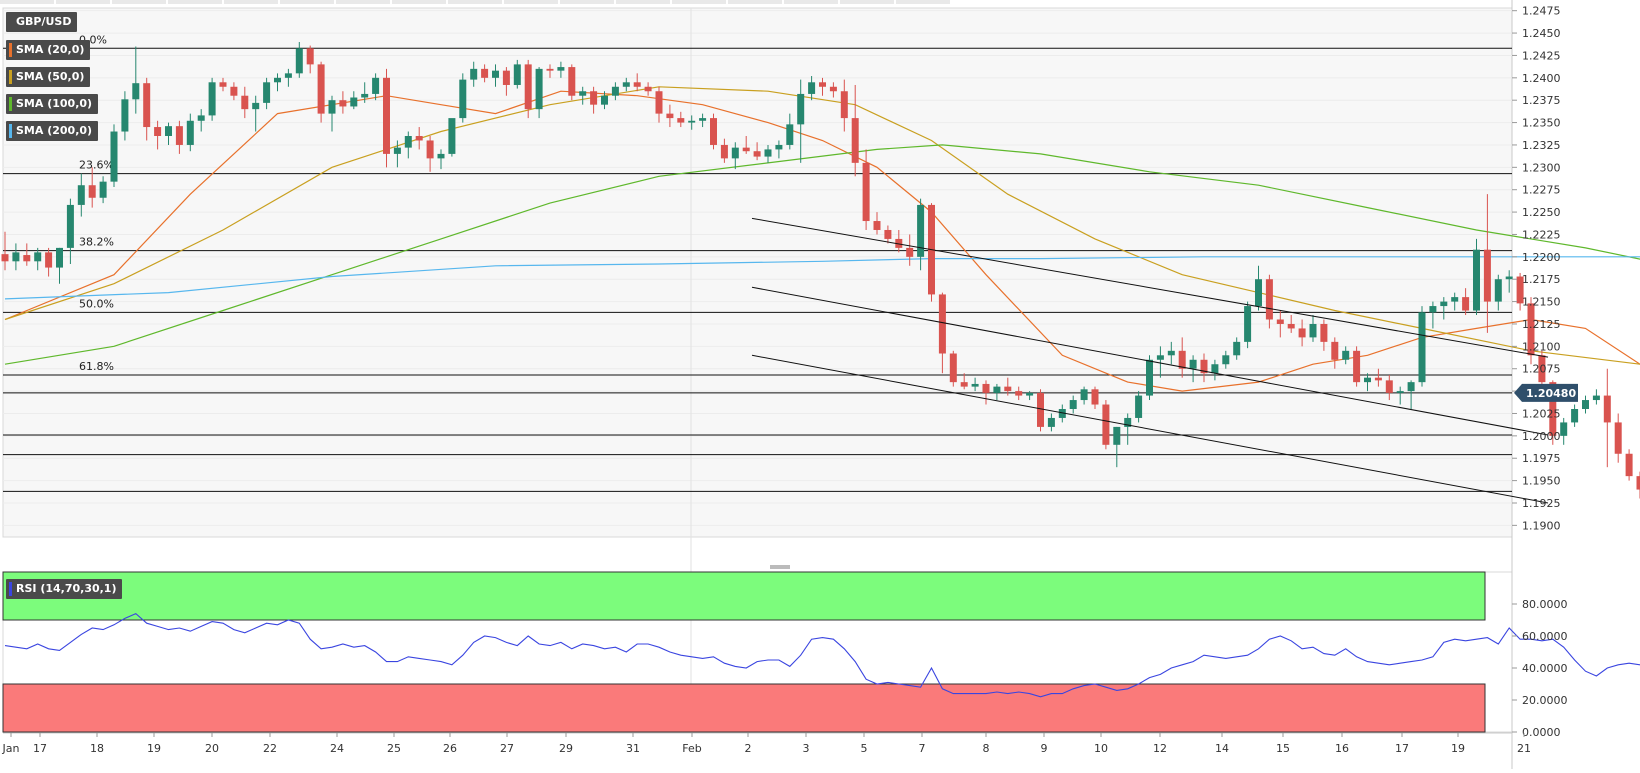 The image size is (1640, 773). I want to click on time-axis-label: 24, so click(337, 748).